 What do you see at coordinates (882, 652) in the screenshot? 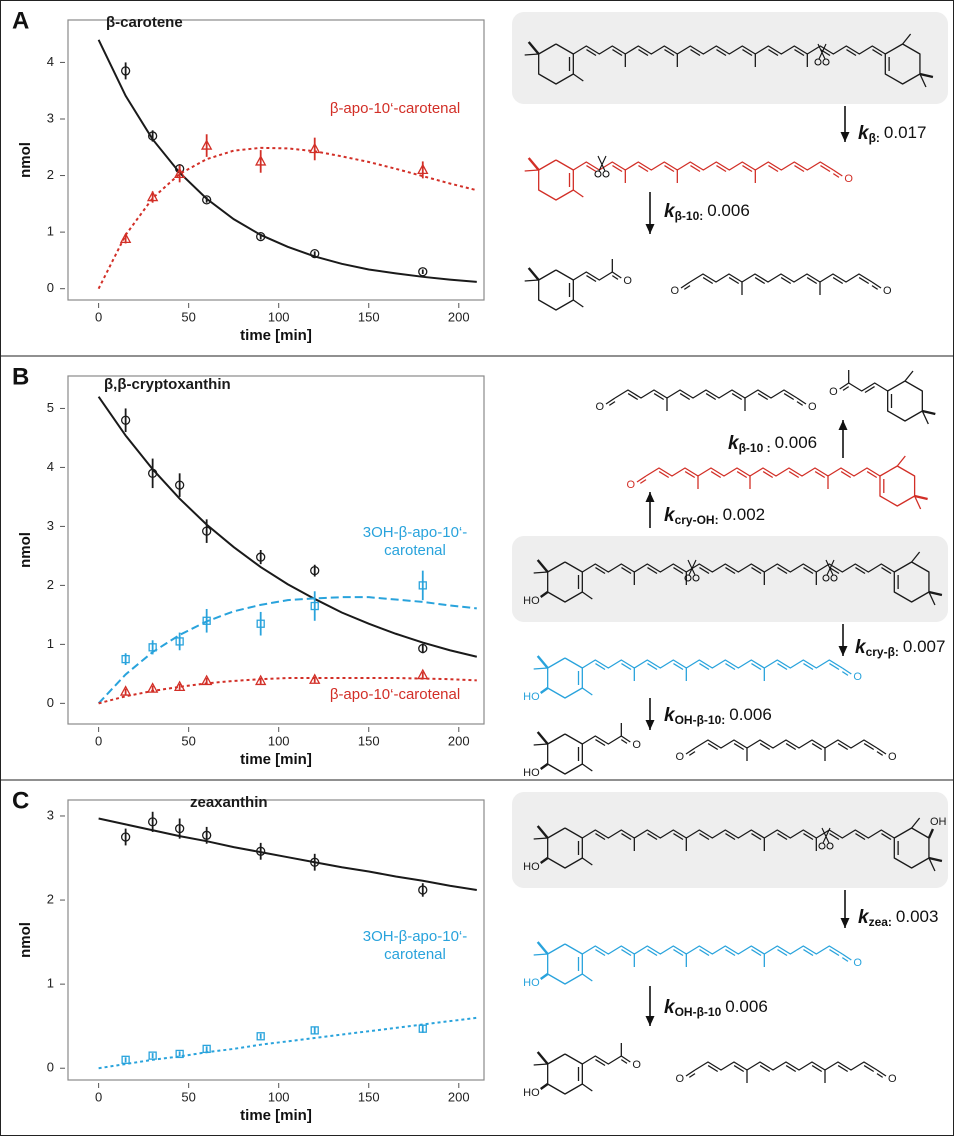
I see `rate-subscript: cry-β:` at bounding box center [882, 652].